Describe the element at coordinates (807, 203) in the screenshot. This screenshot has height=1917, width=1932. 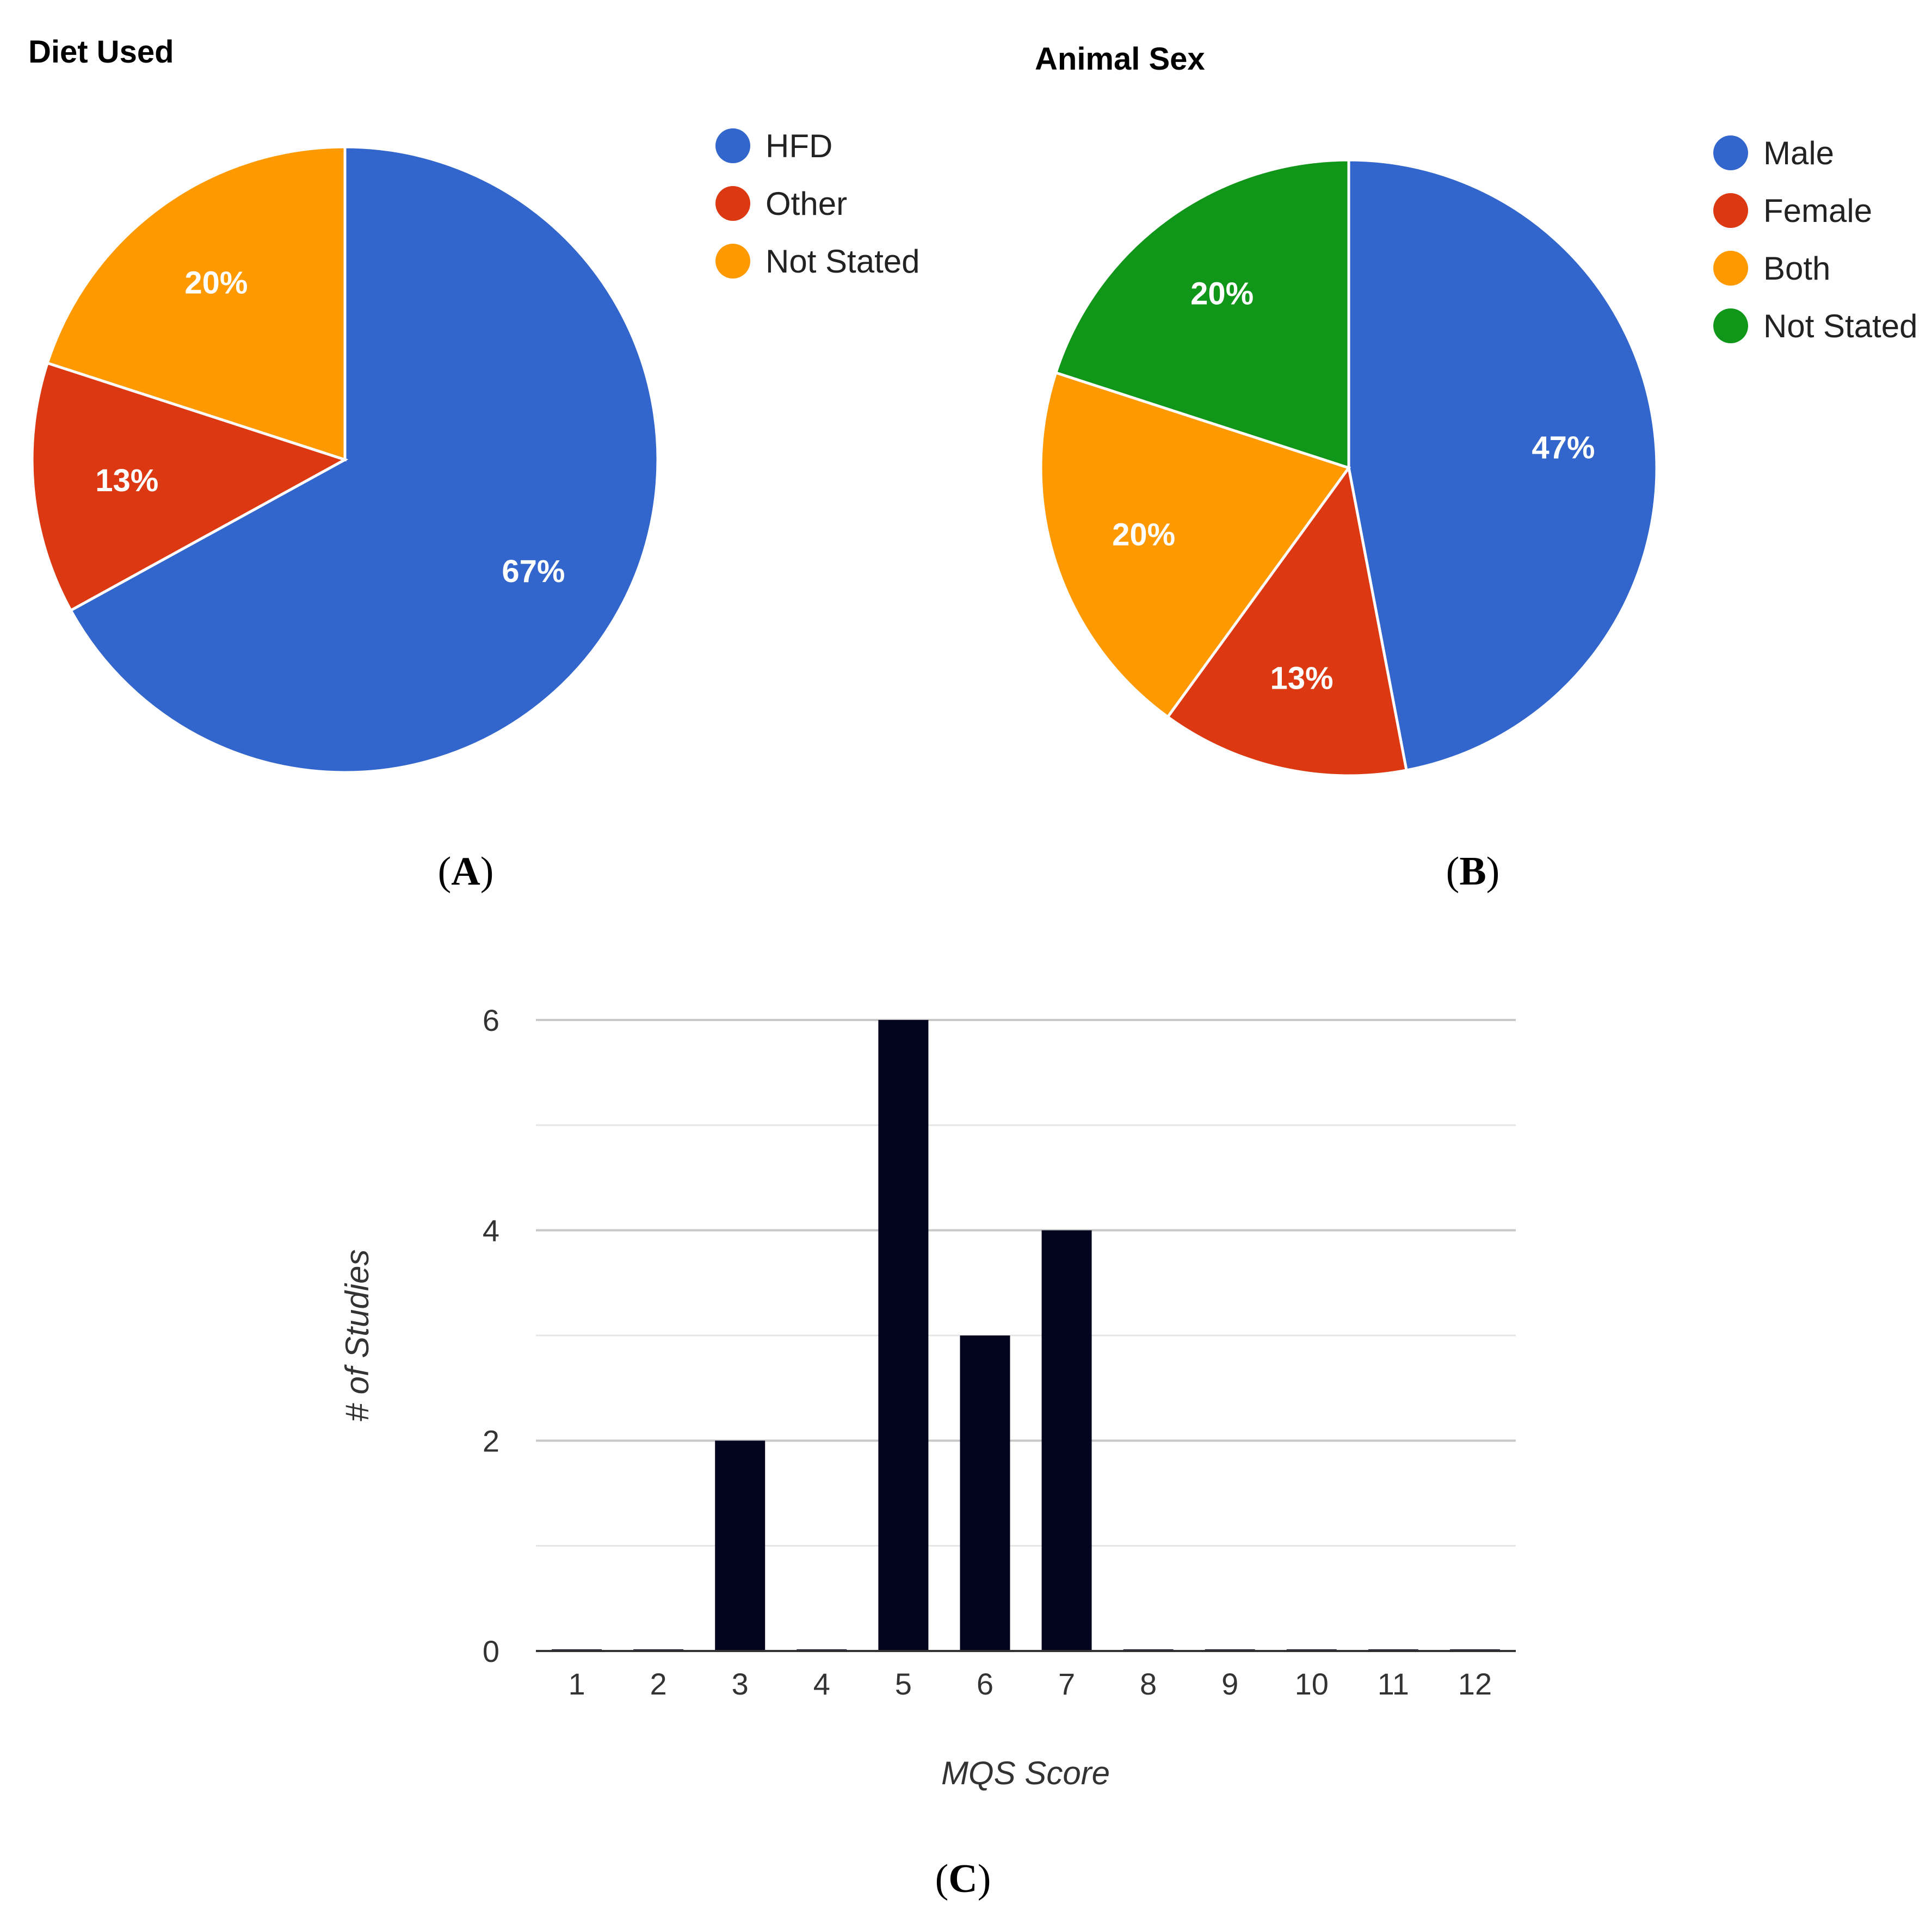
I see `legend-label: Other` at that location.